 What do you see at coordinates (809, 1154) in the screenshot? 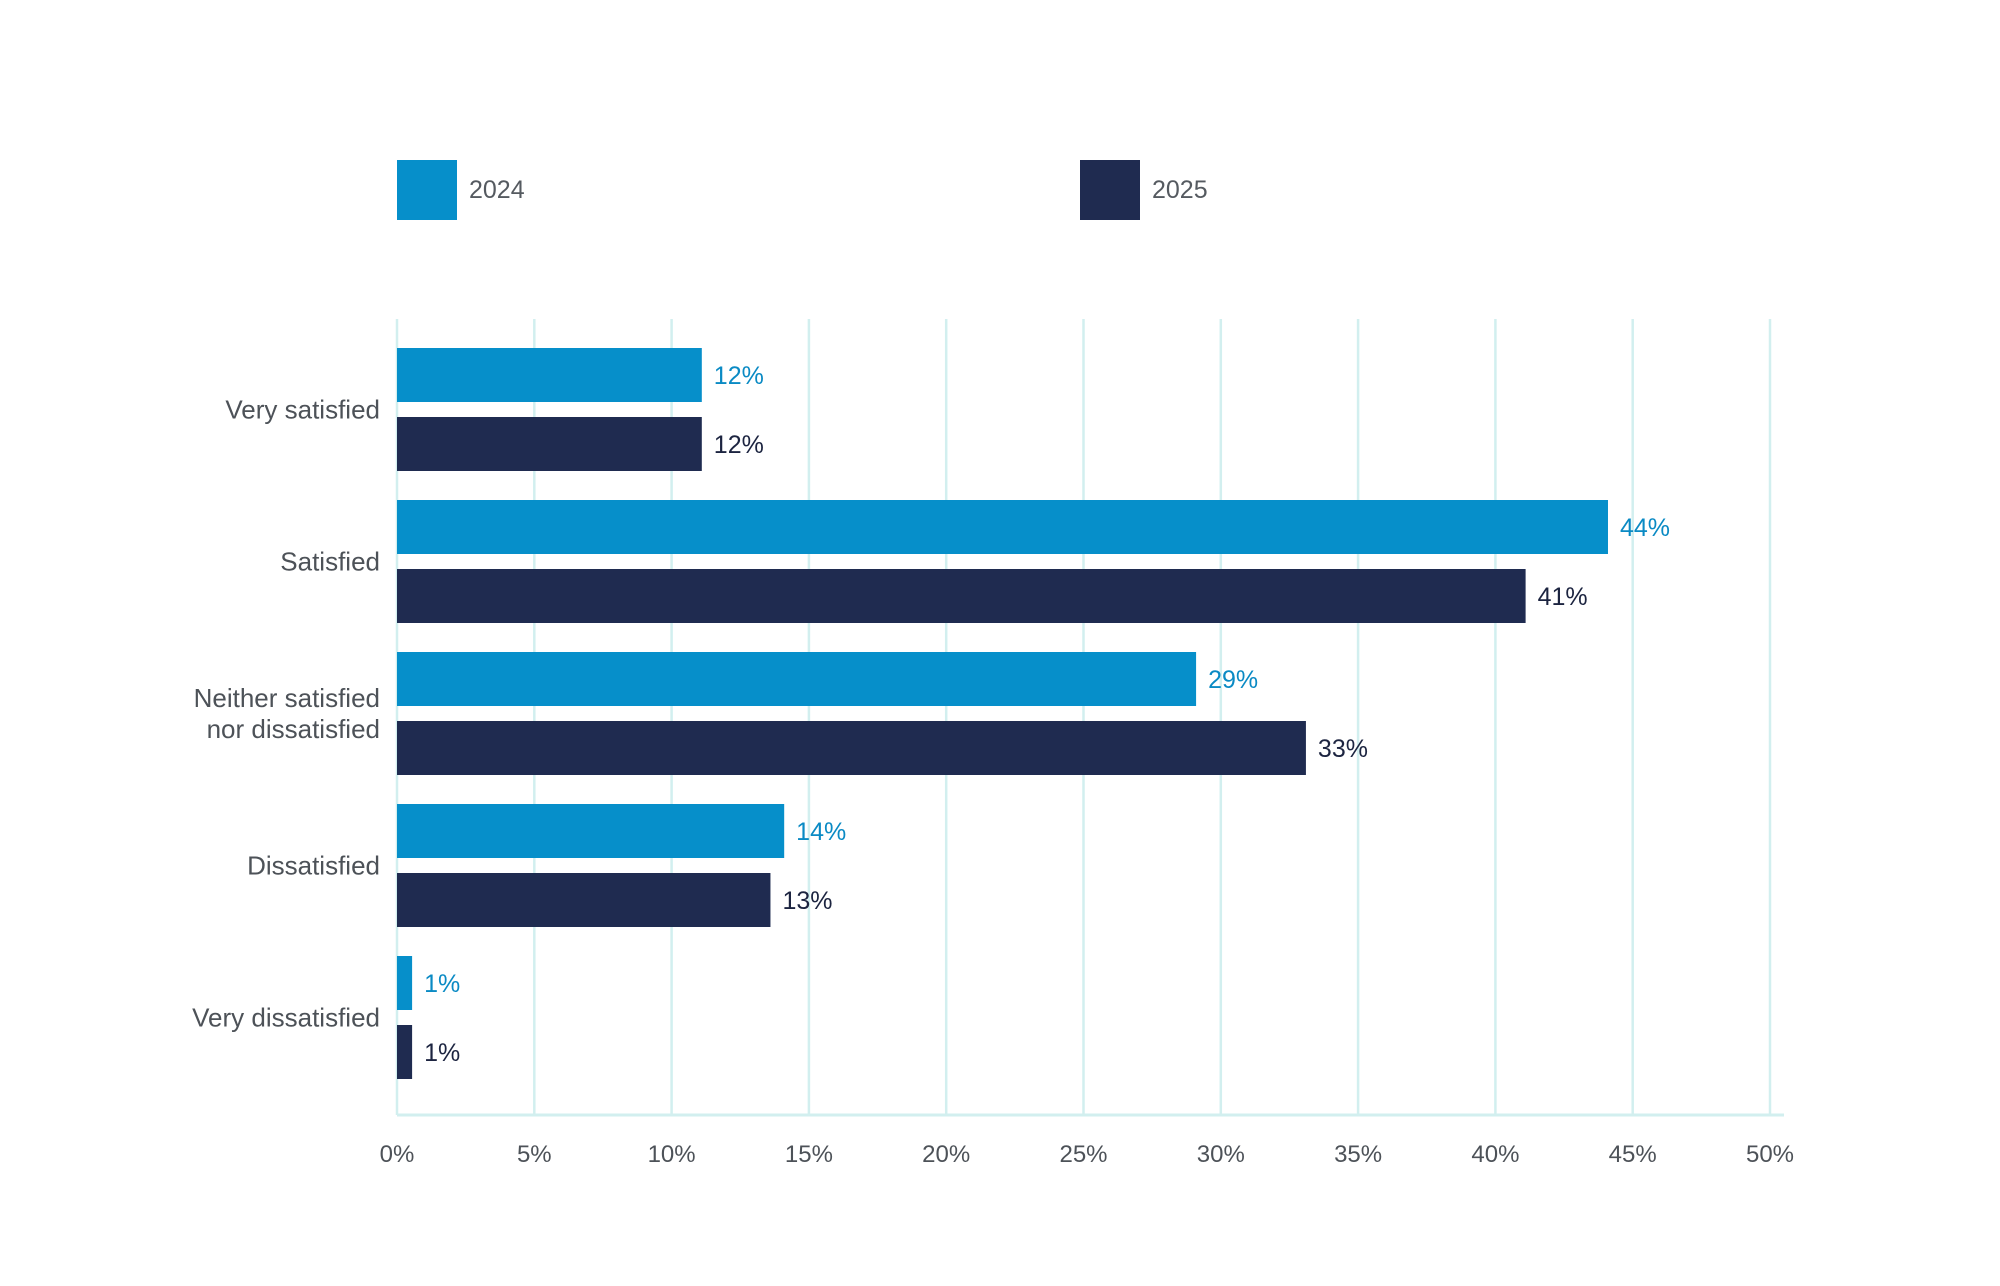
I see `x-tick-label: 15%` at bounding box center [809, 1154].